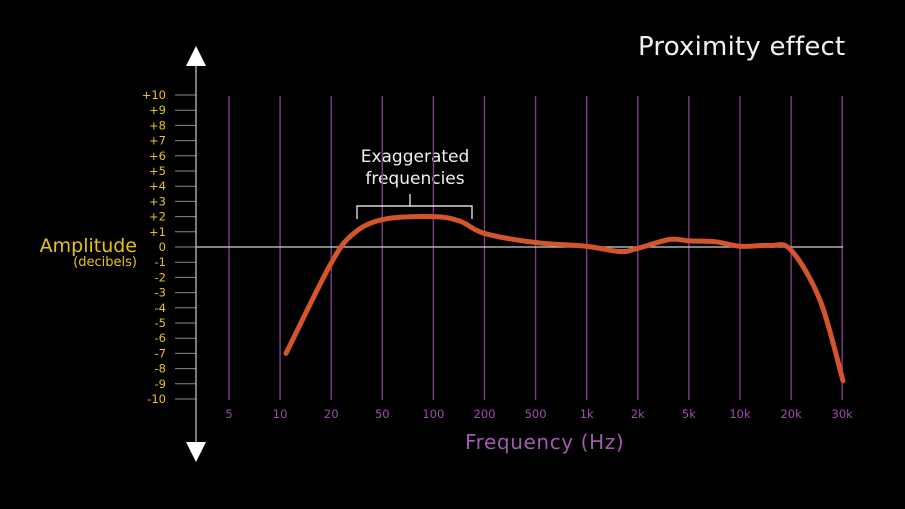  Describe the element at coordinates (157, 171) in the screenshot. I see `y-tick-label: +5` at that location.